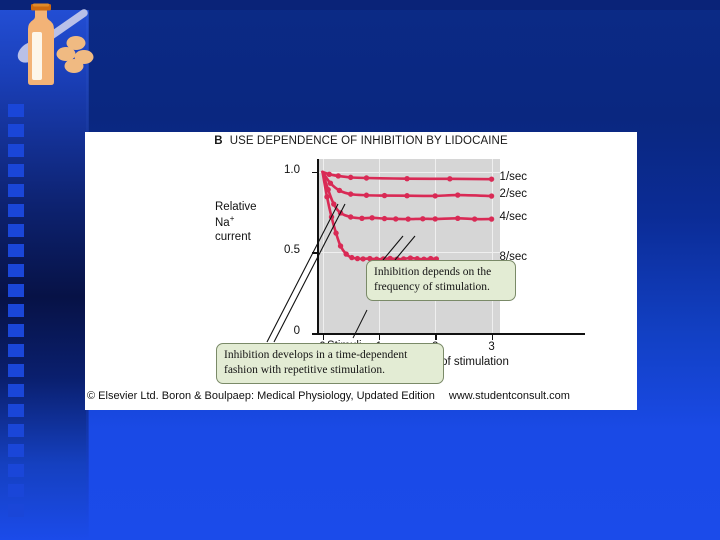  Describe the element at coordinates (218, 141) in the screenshot. I see `figure-panel-letter: B` at that location.